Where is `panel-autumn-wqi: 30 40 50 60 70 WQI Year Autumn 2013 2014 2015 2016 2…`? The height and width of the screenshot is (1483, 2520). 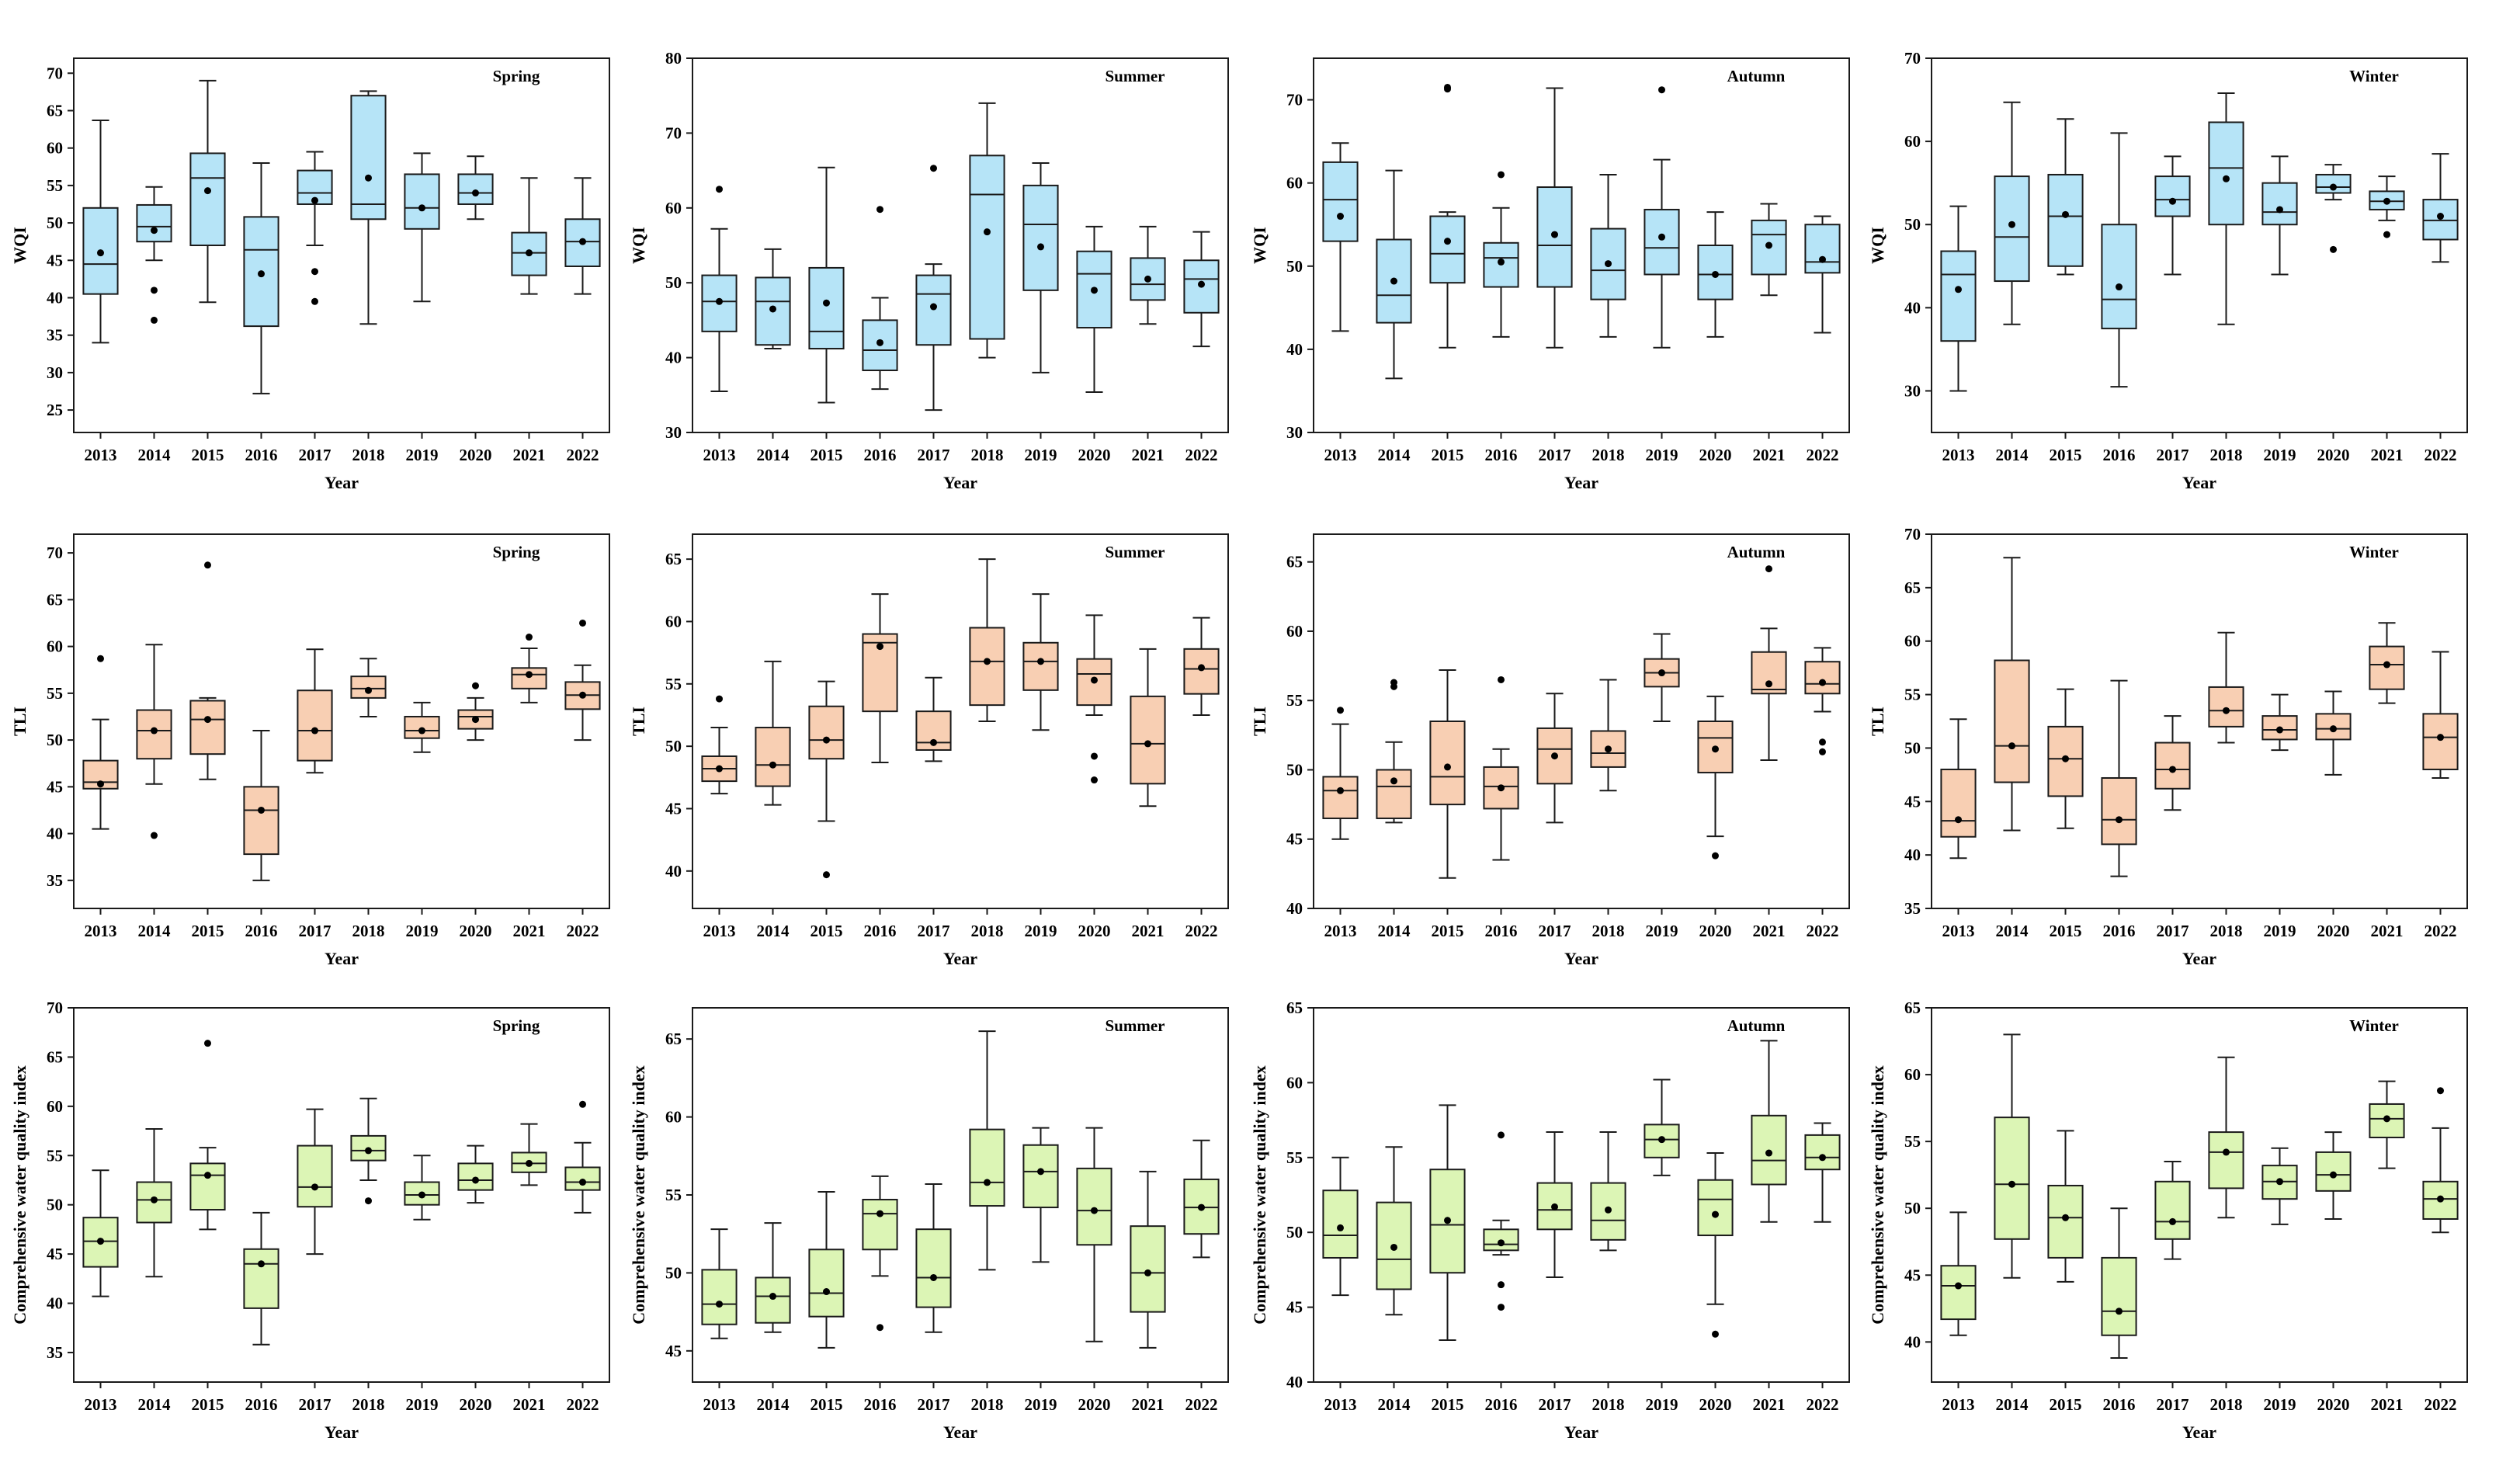 panel-autumn-wqi: 30 40 50 60 70 WQI Year Autumn 2013 2014 2015 2016 2… is located at coordinates (1550, 275).